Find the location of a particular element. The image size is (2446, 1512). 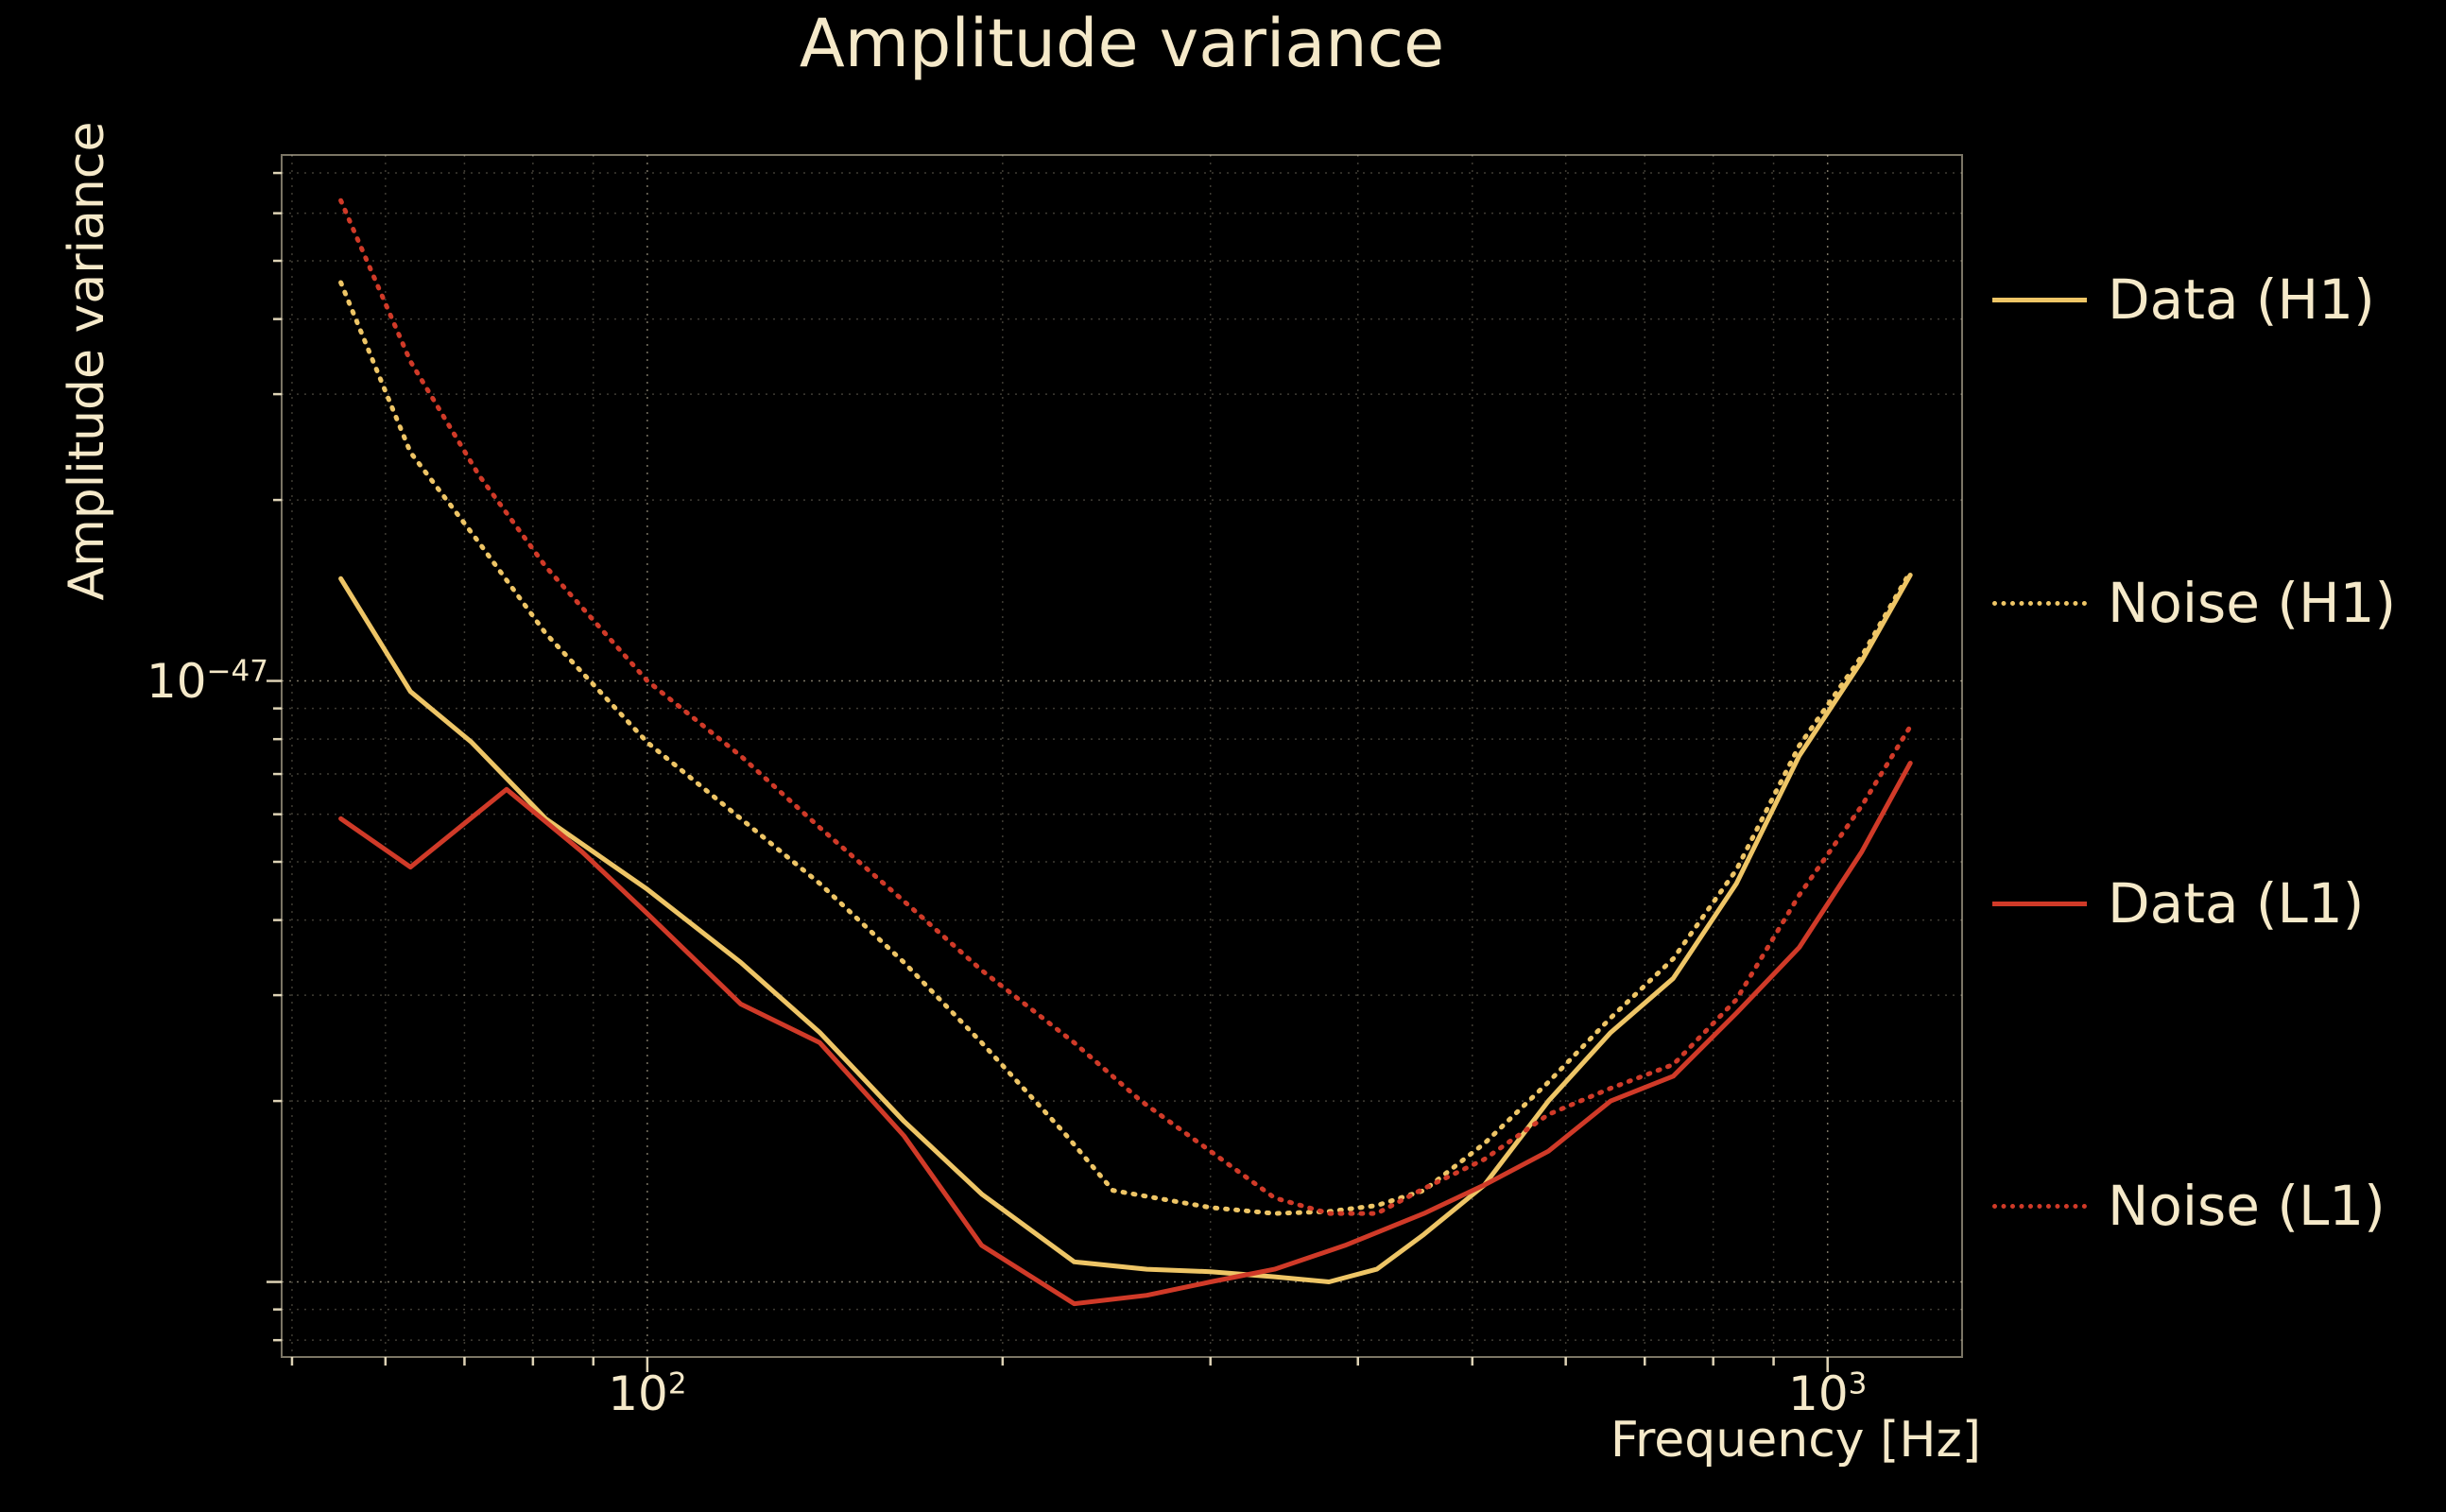

legend-label-data-l1: Data (L1) is located at coordinates (2236, 903).